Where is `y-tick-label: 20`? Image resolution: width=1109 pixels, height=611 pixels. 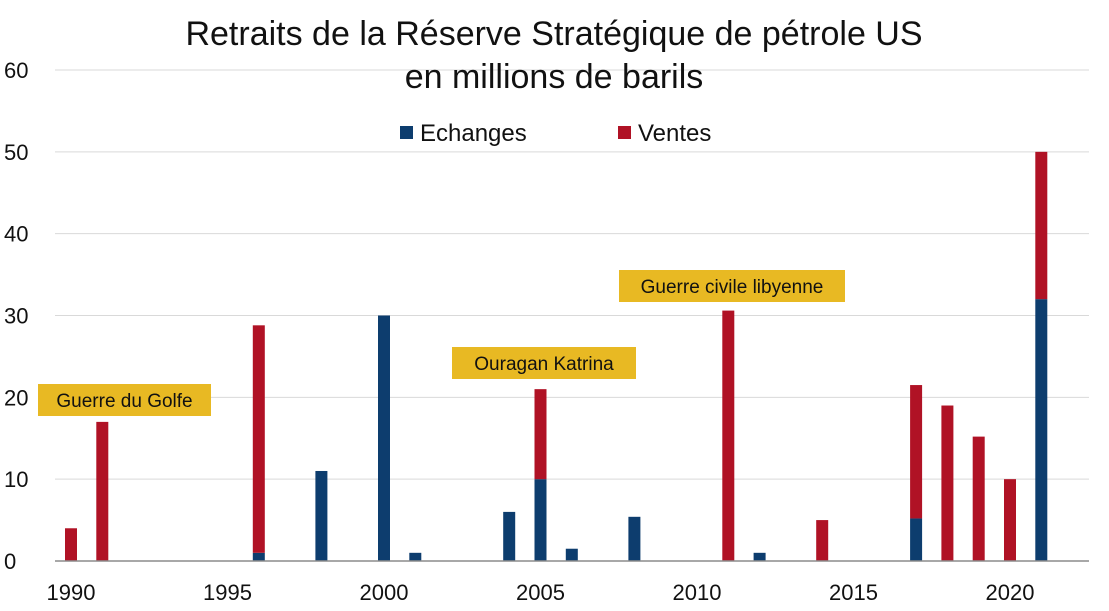 y-tick-label: 20 is located at coordinates (16, 397).